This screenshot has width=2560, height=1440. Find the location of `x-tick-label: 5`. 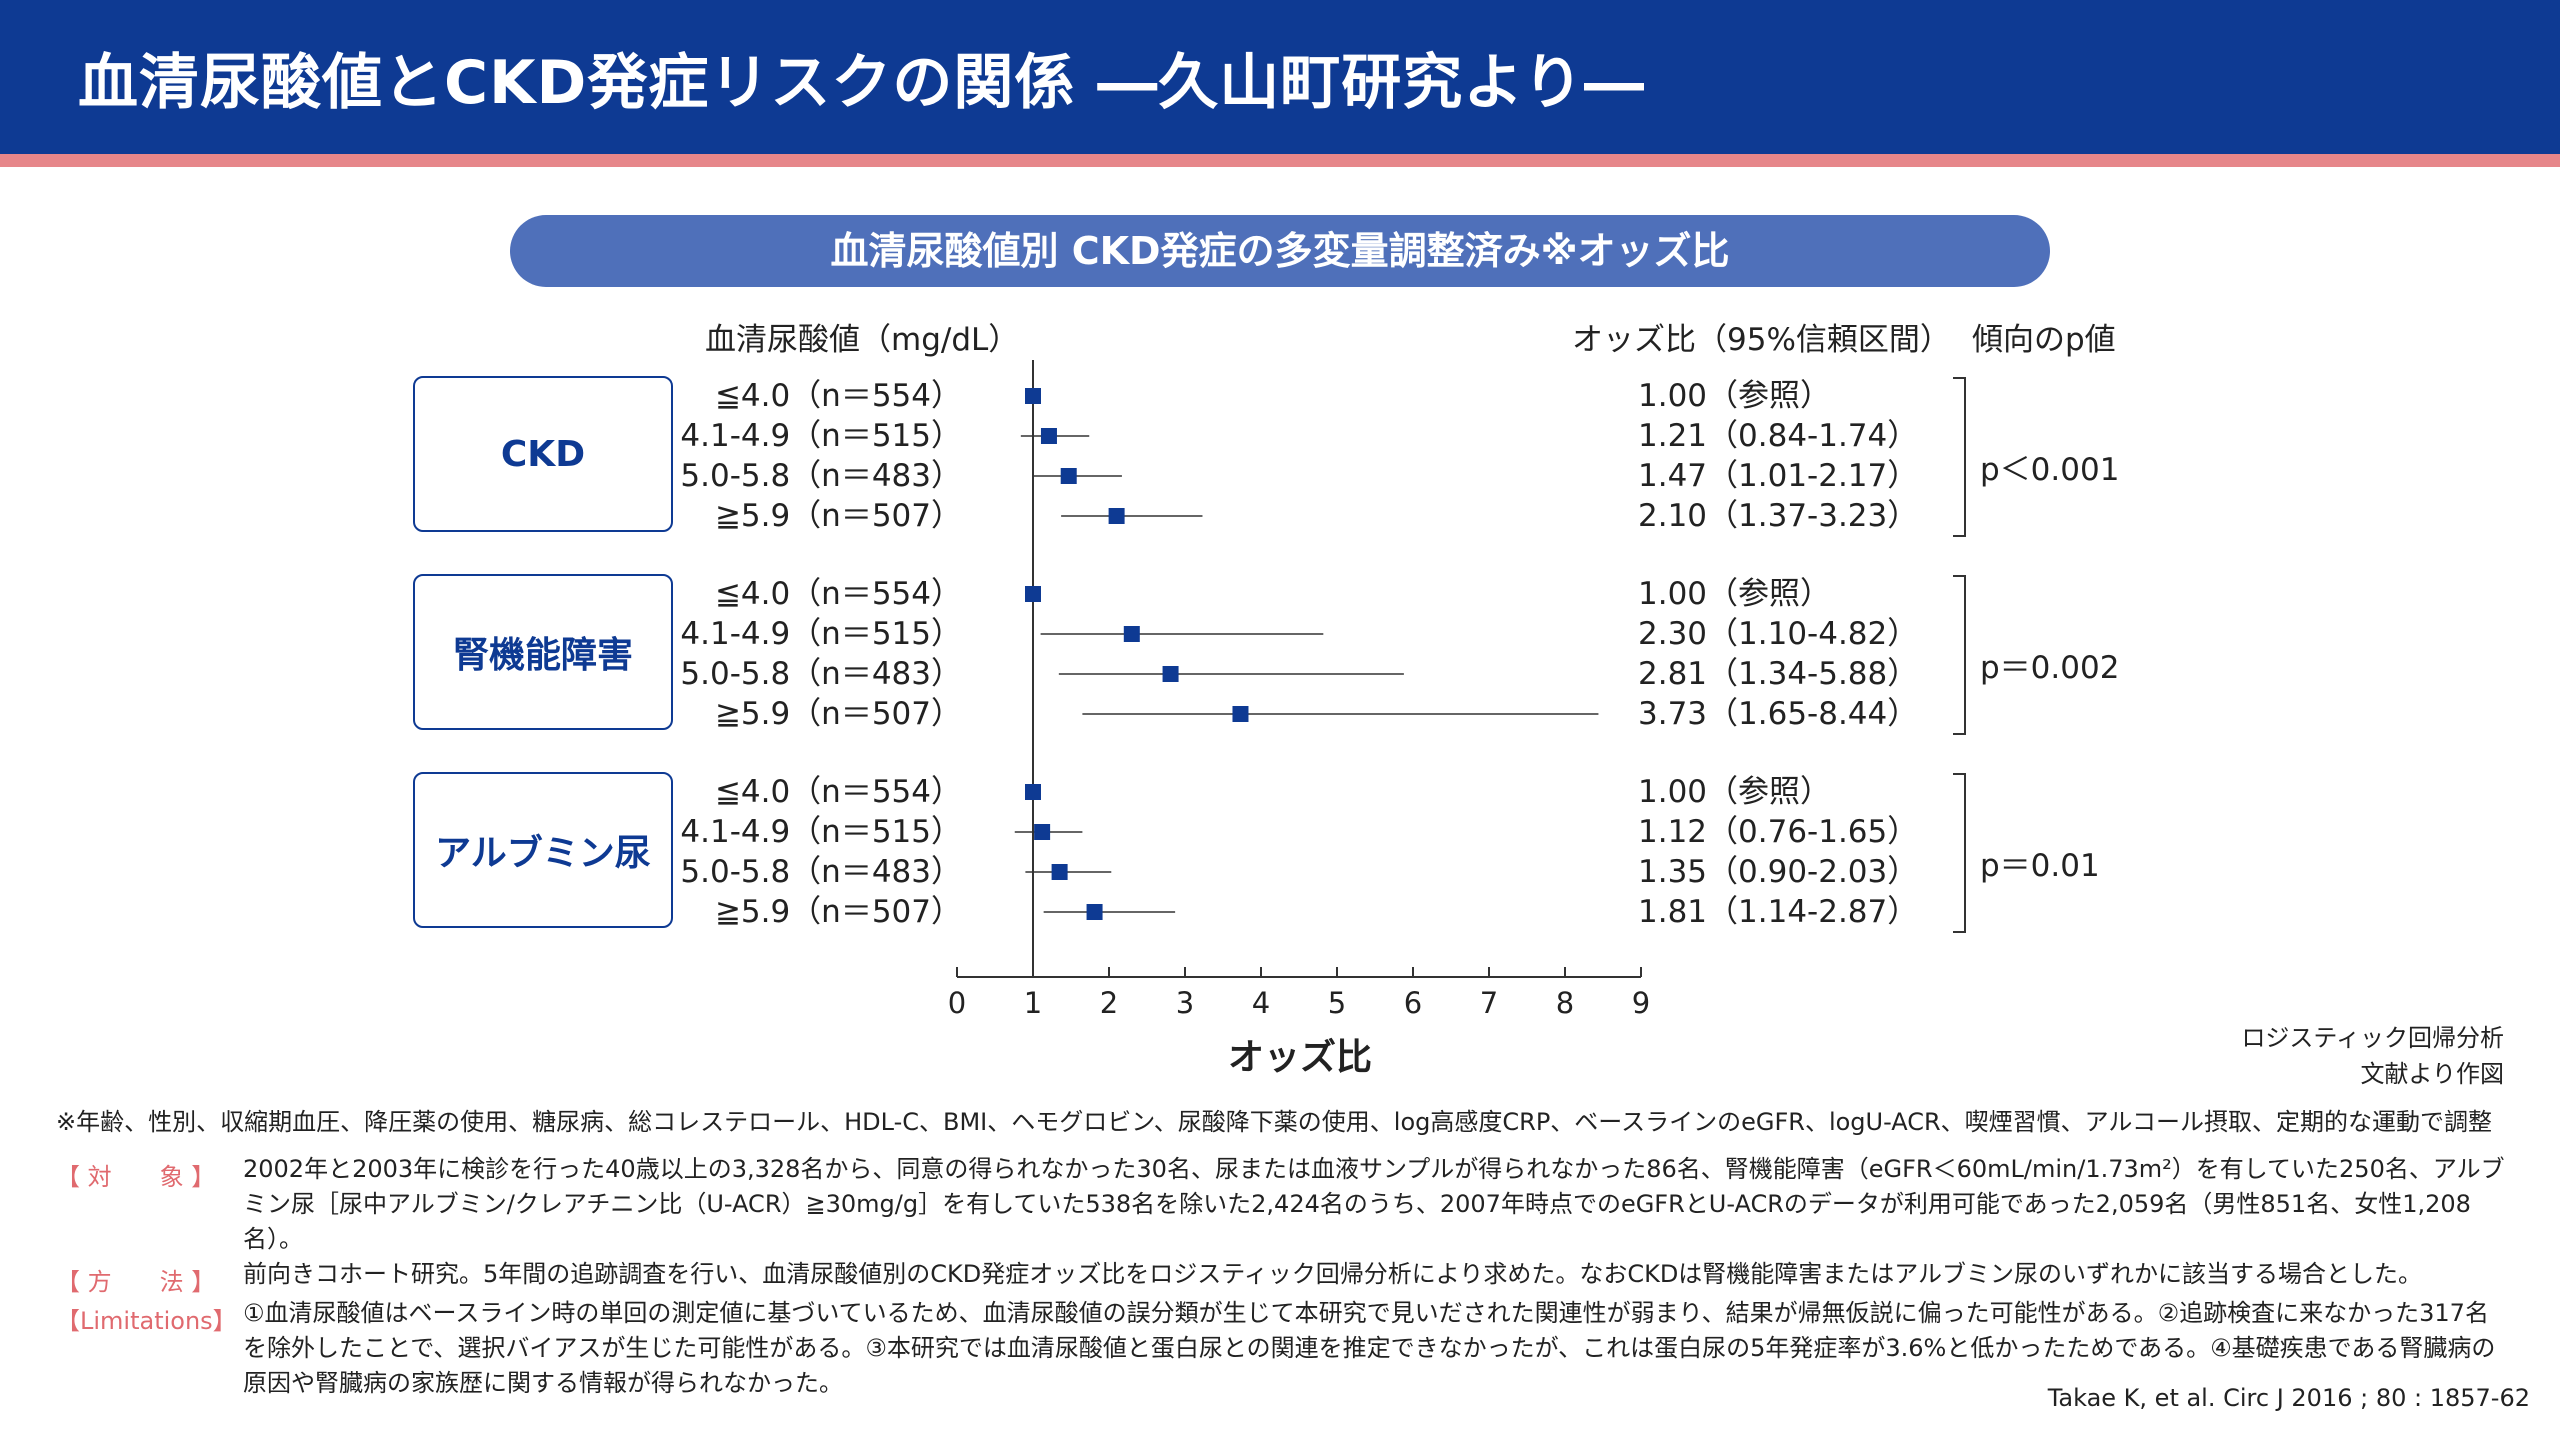

x-tick-label: 5 is located at coordinates (1337, 1003).